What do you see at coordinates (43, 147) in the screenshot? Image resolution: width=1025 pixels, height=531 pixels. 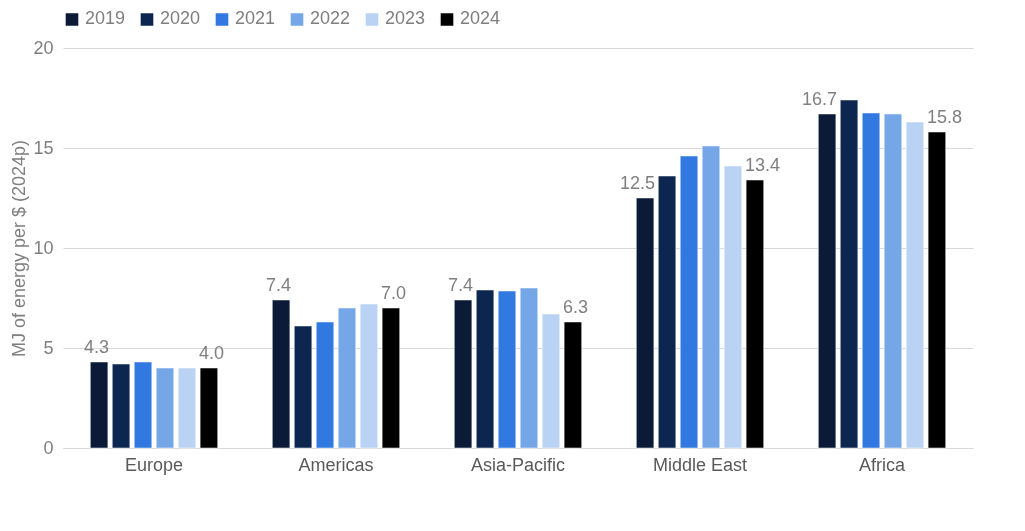 I see `y-tick-label: 15` at bounding box center [43, 147].